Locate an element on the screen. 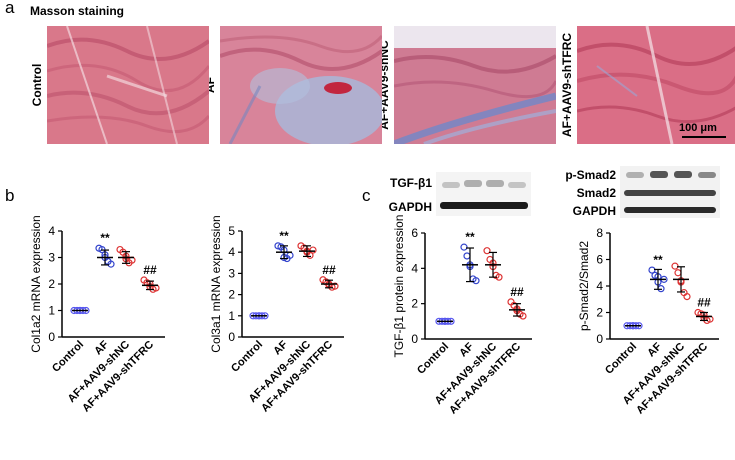  panel-letter-a: a is located at coordinates (10, 8).